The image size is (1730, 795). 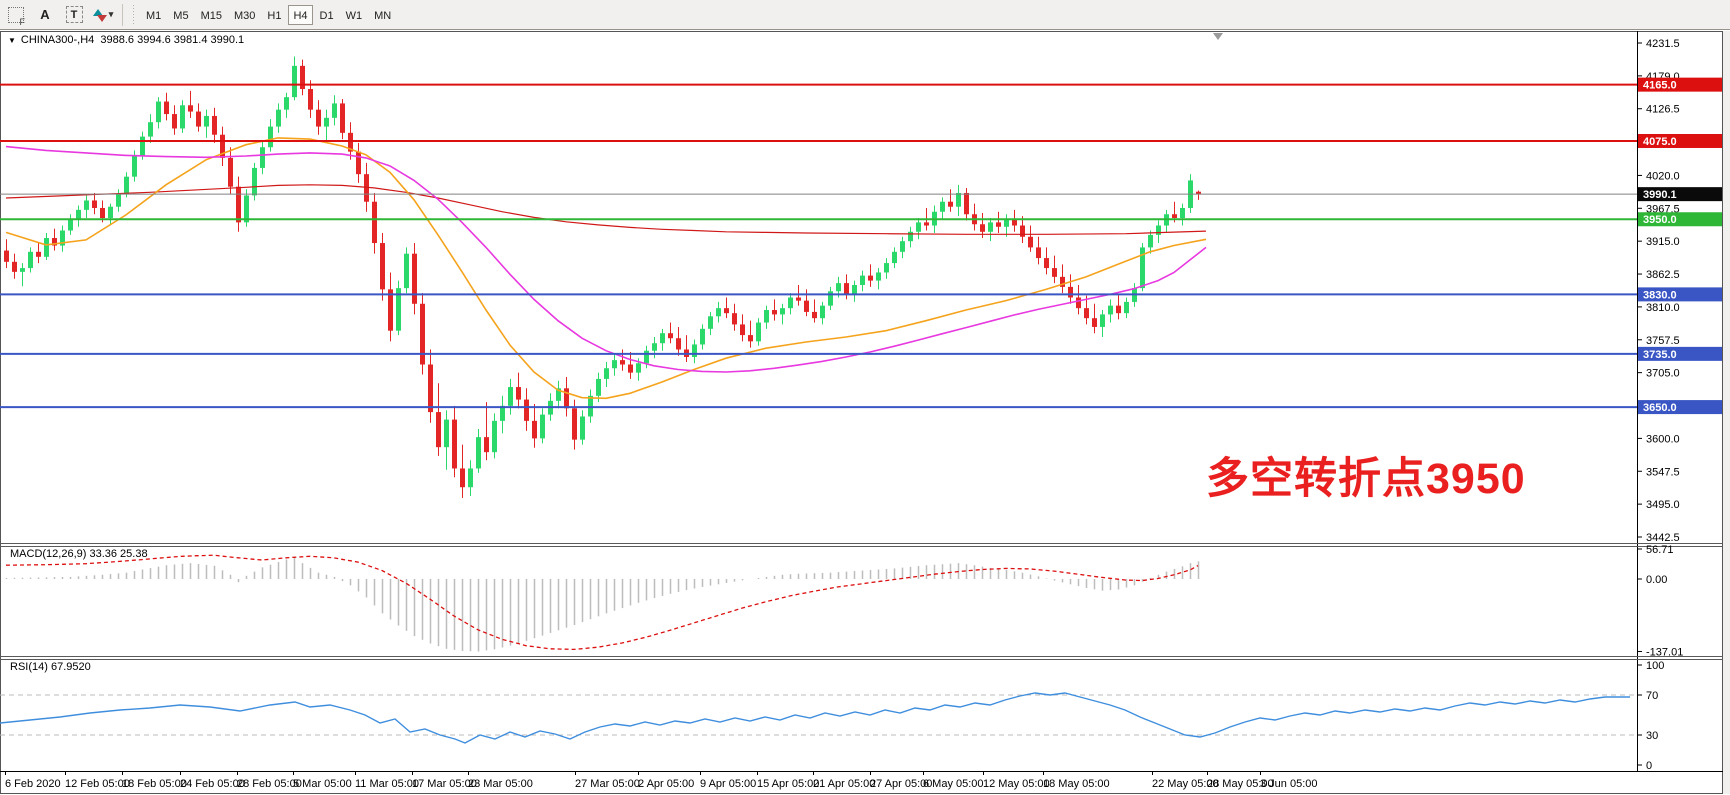 What do you see at coordinates (274, 15) in the screenshot?
I see `timeframe-button-H1: H1` at bounding box center [274, 15].